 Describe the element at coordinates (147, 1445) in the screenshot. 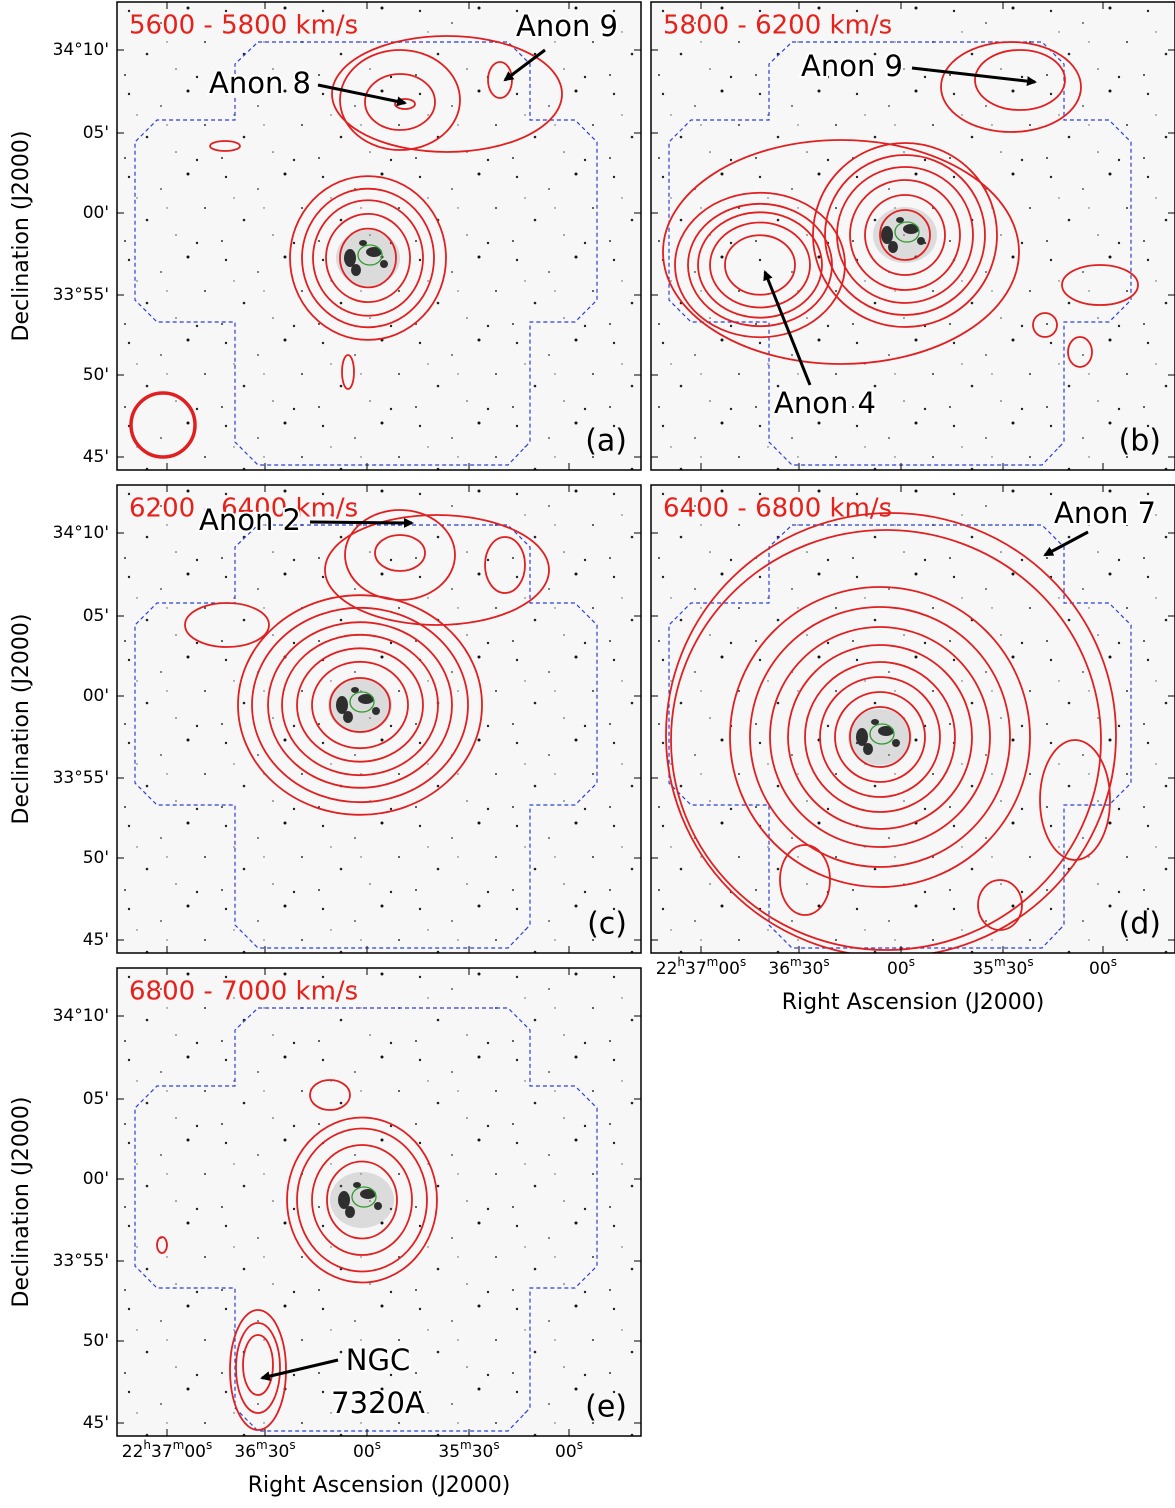

I see `x-tick-part: h` at that location.